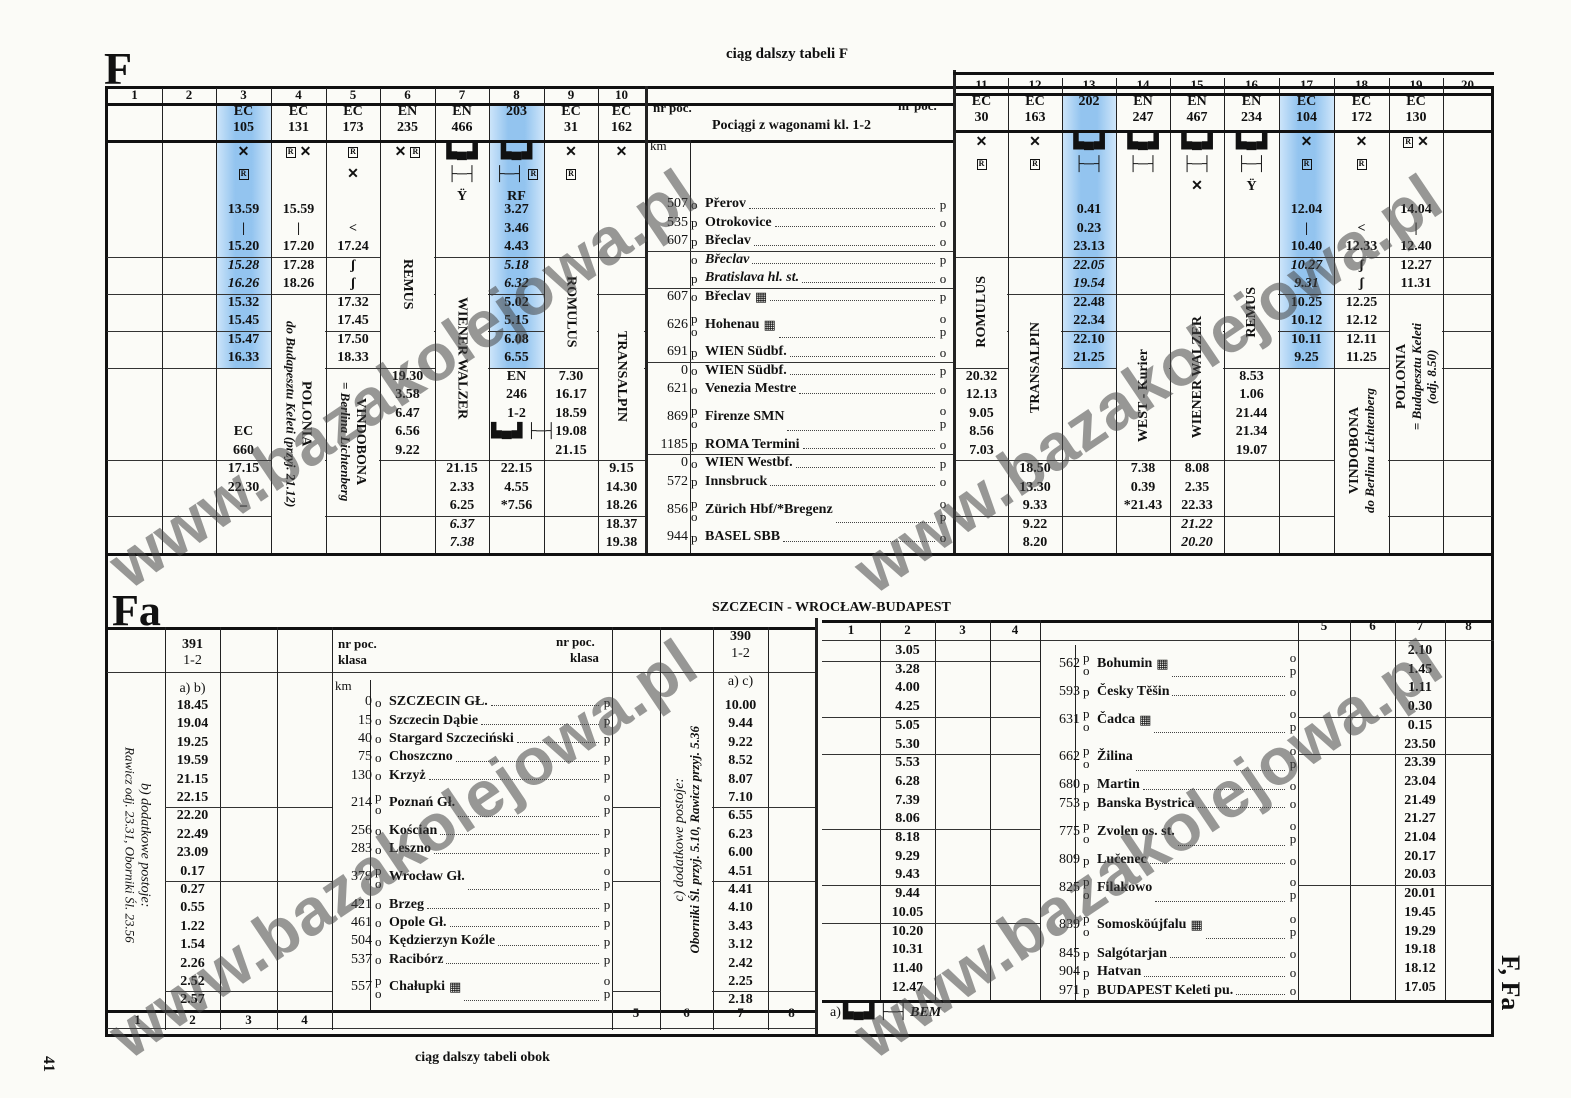 Image resolution: width=1571 pixels, height=1098 pixels. Describe the element at coordinates (907, 875) in the screenshot. I see `time-cell: 9.43` at that location.